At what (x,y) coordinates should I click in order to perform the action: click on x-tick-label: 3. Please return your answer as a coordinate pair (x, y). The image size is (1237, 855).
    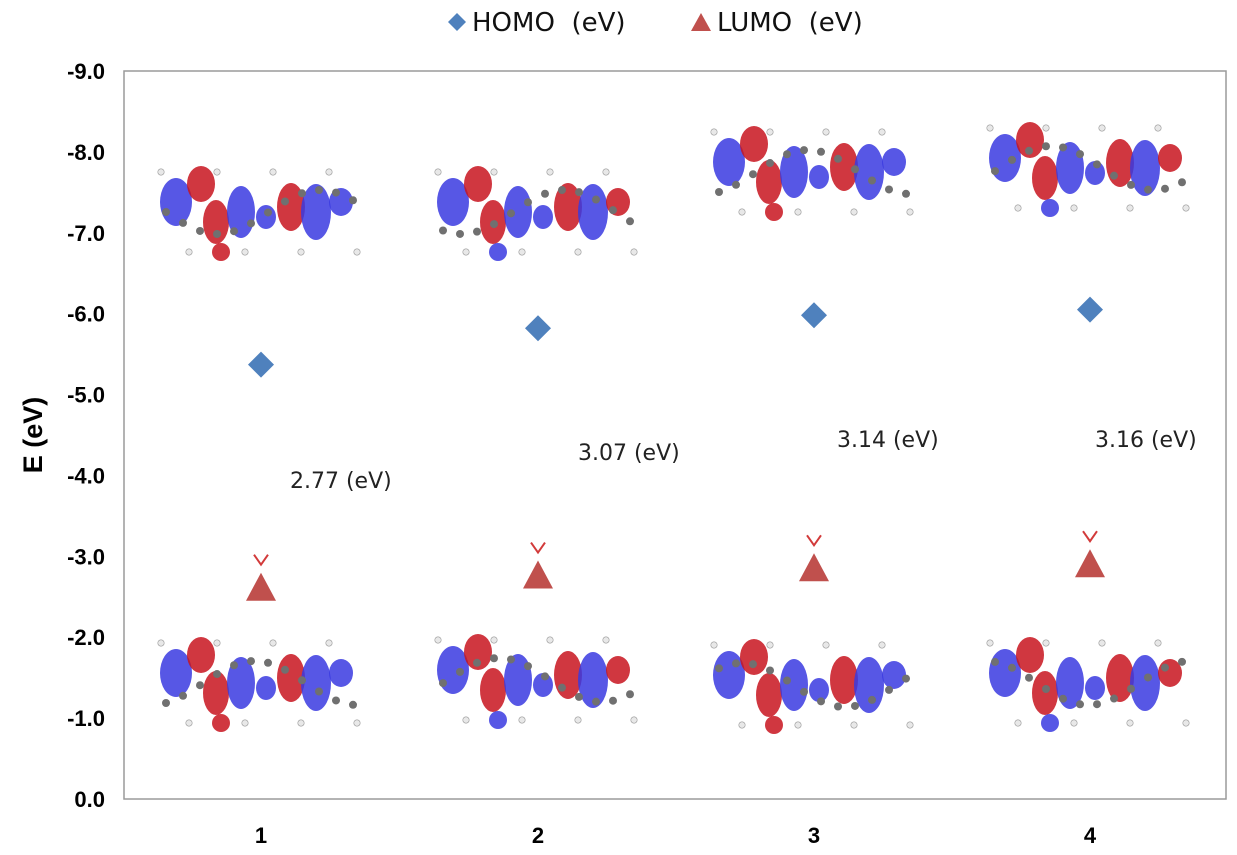
    Looking at the image, I should click on (814, 835).